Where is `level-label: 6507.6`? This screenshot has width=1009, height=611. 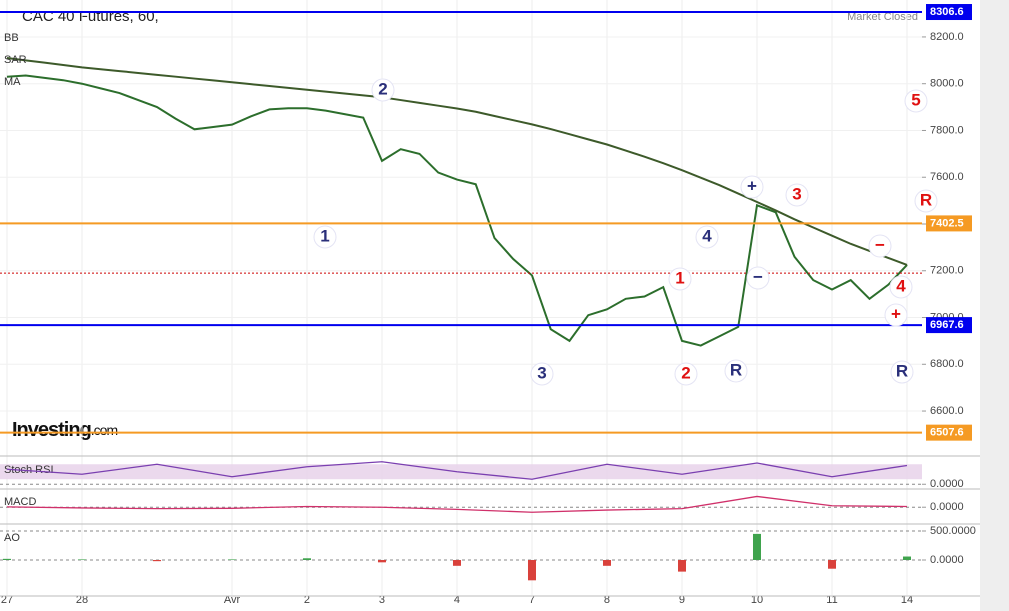 level-label: 6507.6 is located at coordinates (947, 433).